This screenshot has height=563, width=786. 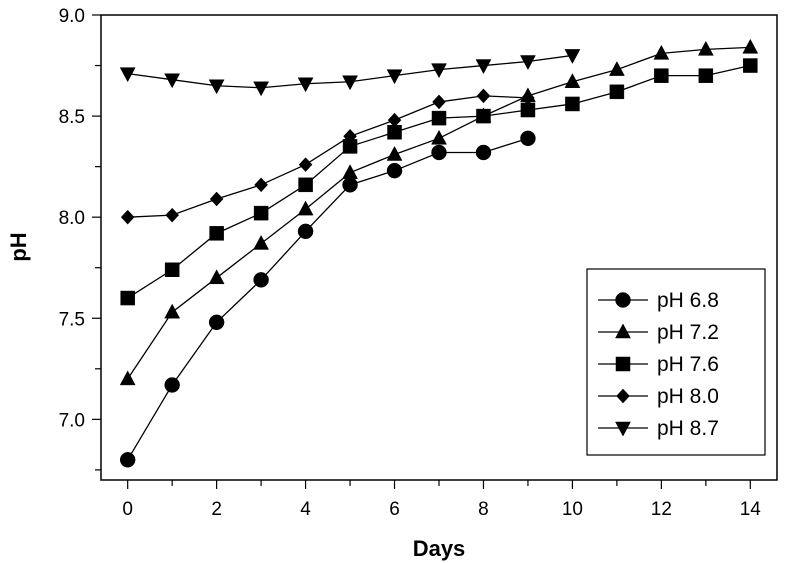 What do you see at coordinates (72, 218) in the screenshot?
I see `y-tick-label: 8.0` at bounding box center [72, 218].